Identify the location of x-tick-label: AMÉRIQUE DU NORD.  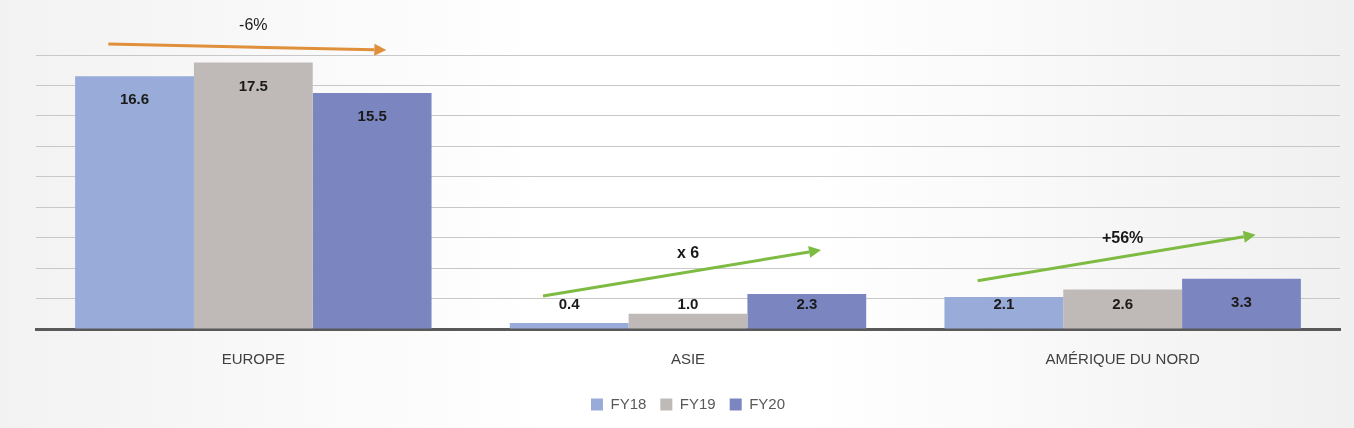
(1122, 359).